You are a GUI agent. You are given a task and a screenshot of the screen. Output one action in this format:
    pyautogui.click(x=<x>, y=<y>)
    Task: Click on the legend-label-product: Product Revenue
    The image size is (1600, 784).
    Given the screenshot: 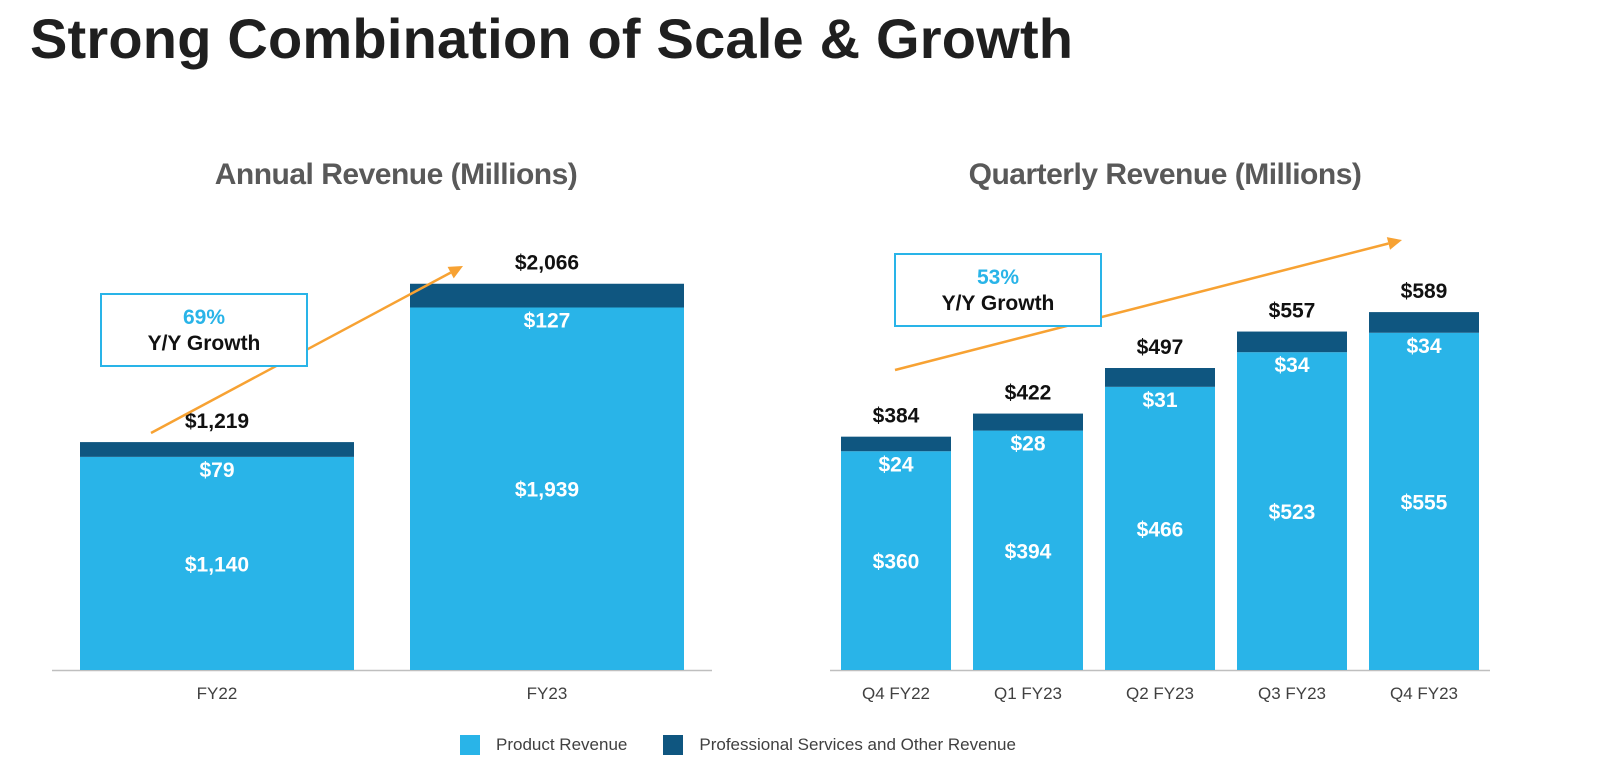 What is the action you would take?
    pyautogui.click(x=562, y=744)
    